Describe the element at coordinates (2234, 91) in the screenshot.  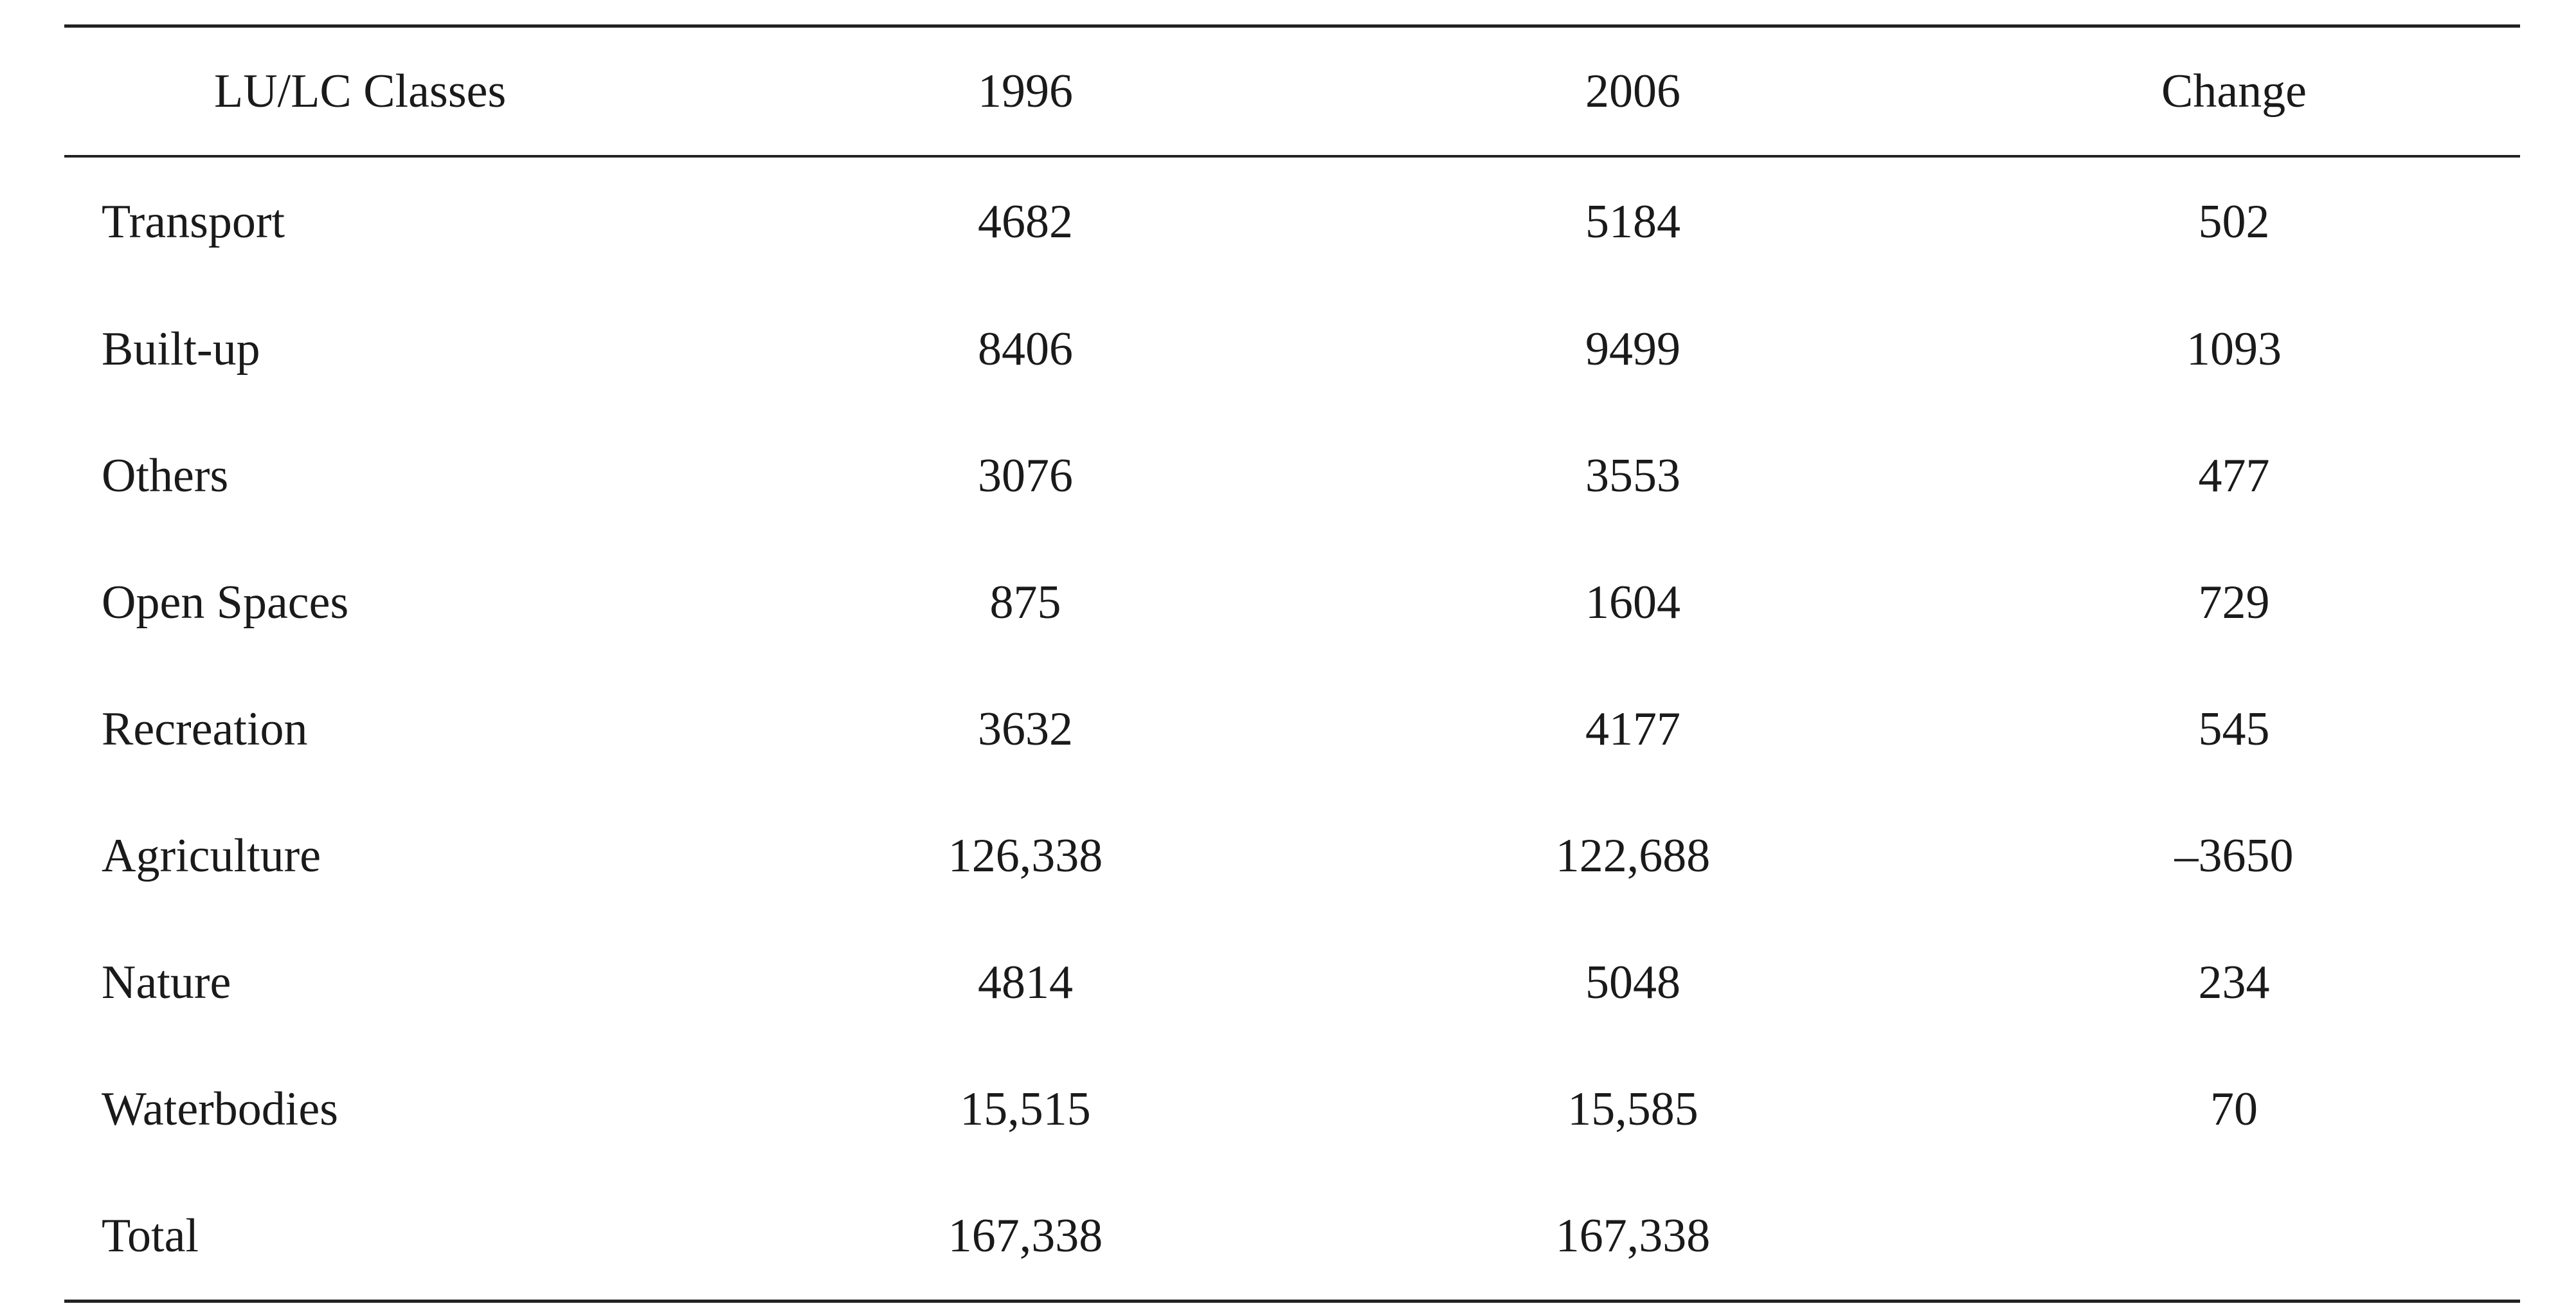
I see `header-change: Change` at that location.